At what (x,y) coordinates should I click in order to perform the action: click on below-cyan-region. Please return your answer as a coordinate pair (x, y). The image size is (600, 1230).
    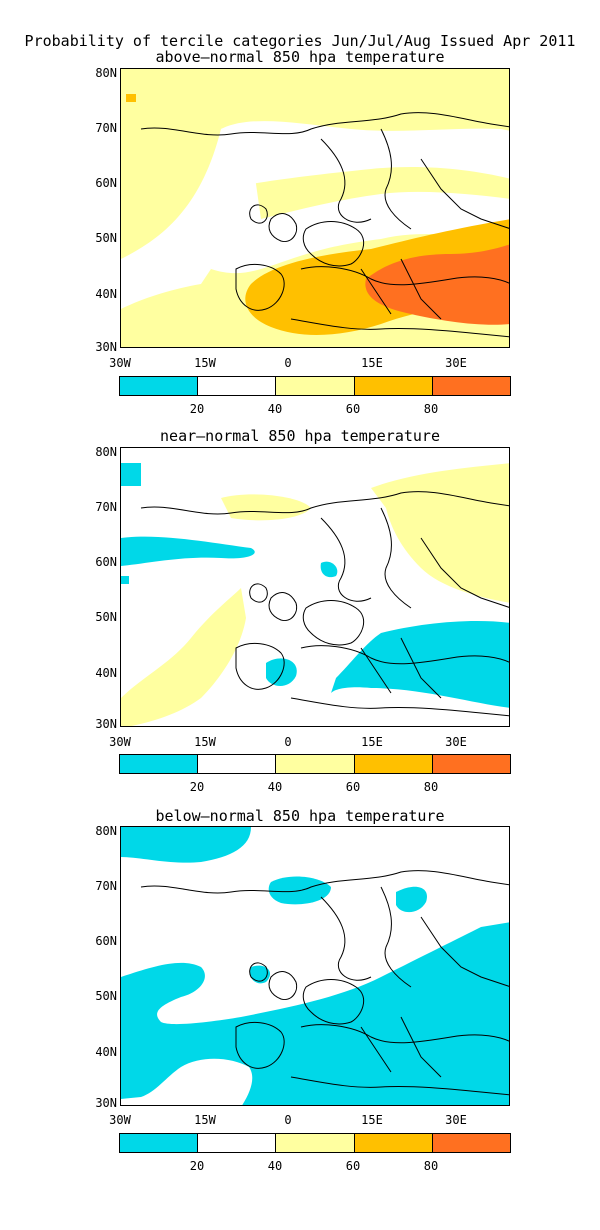
    Looking at the image, I should click on (186, 845).